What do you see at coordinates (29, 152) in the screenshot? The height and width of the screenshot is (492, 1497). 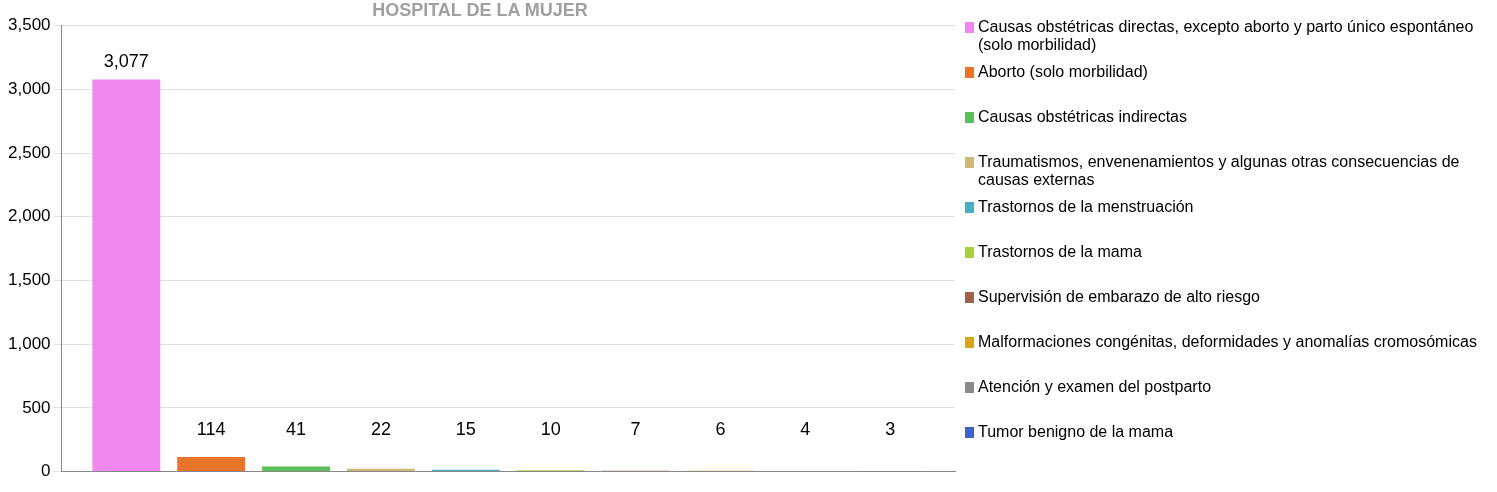 I see `y-tick-label: 2,500` at bounding box center [29, 152].